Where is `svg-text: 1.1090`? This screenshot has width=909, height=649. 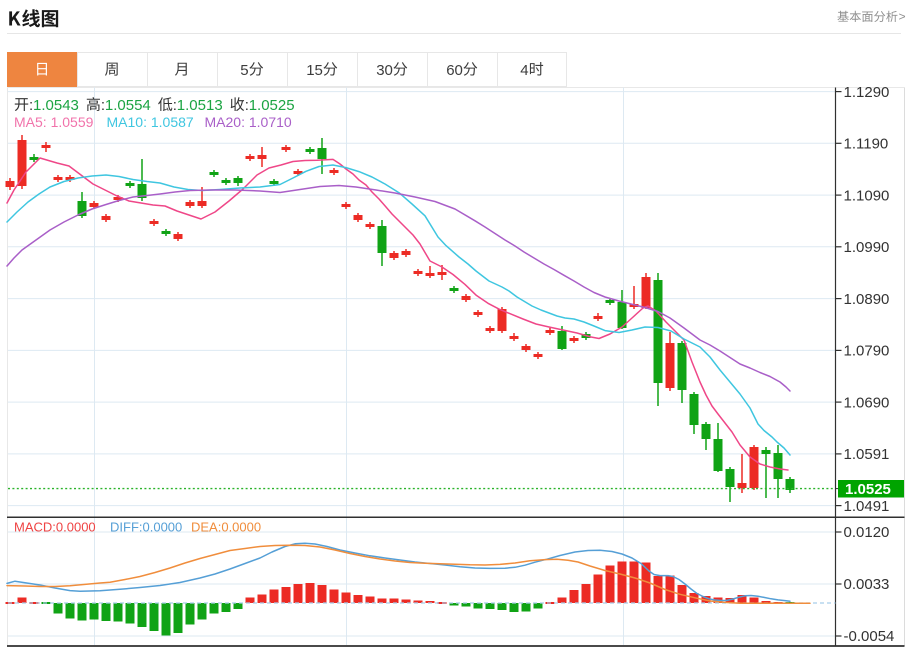 svg-text: 1.1090 is located at coordinates (867, 195).